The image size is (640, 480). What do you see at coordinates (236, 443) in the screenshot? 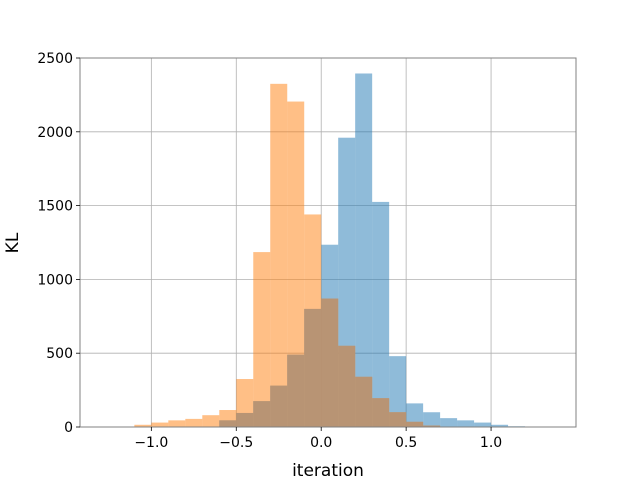
I see `x-tick-label: −0.5` at bounding box center [236, 443].